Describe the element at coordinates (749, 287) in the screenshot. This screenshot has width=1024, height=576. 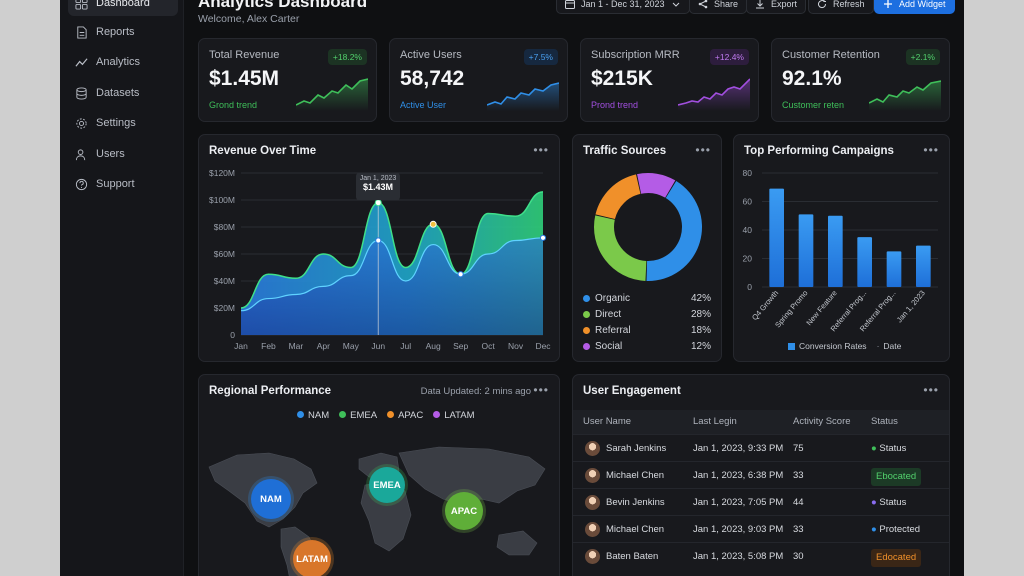
I see `y-tick-label: 0` at that location.